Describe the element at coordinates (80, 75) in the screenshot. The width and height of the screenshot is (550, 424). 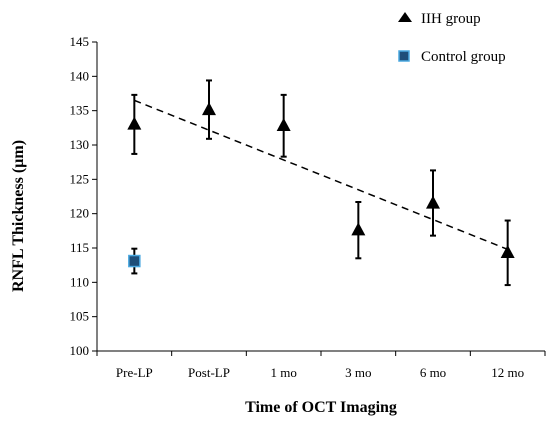
I see `y-tick-label: 140` at that location.